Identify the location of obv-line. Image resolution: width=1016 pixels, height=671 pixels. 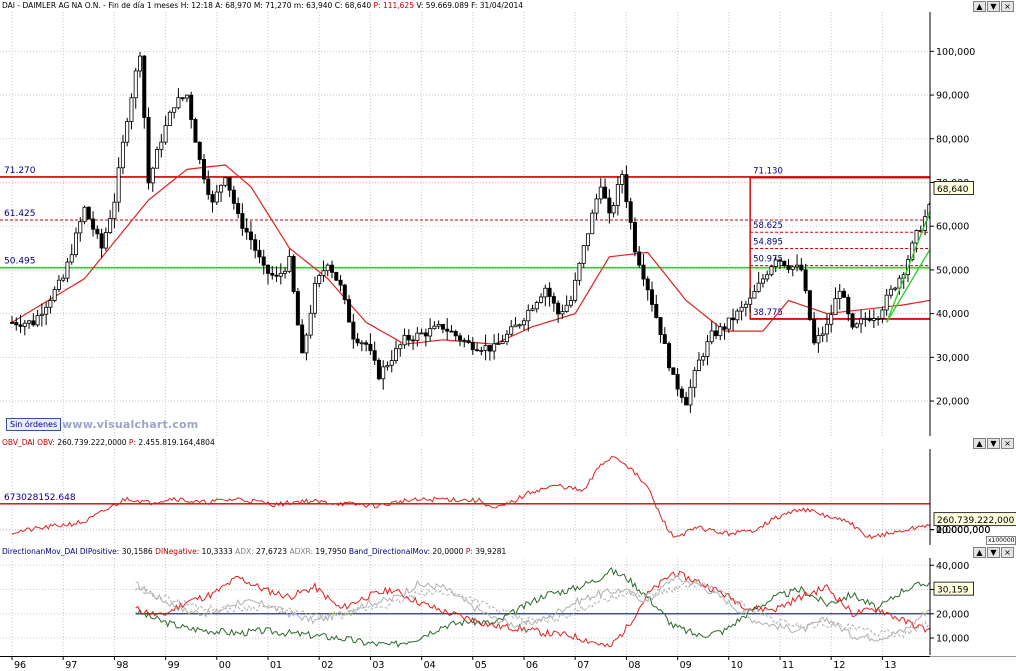
(479, 498).